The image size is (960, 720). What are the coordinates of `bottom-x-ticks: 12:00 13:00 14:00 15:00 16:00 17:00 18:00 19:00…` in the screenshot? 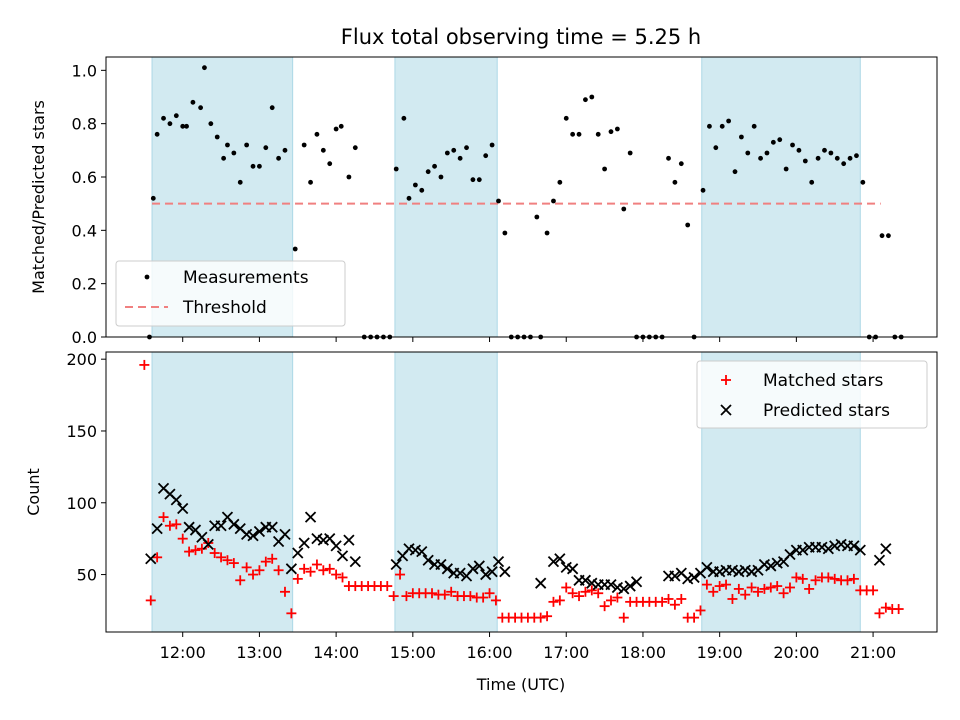 It's located at (528, 647).